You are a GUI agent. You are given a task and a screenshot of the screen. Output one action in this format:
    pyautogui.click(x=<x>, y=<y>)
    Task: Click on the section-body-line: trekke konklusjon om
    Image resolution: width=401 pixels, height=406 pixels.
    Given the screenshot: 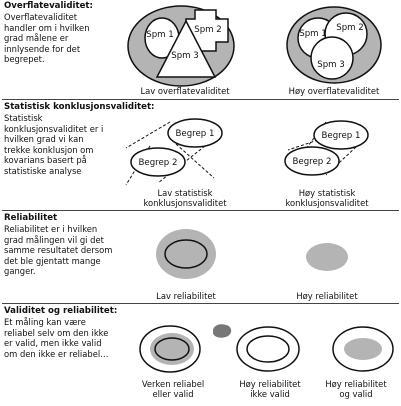 What is the action you would take?
    pyautogui.click(x=49, y=149)
    